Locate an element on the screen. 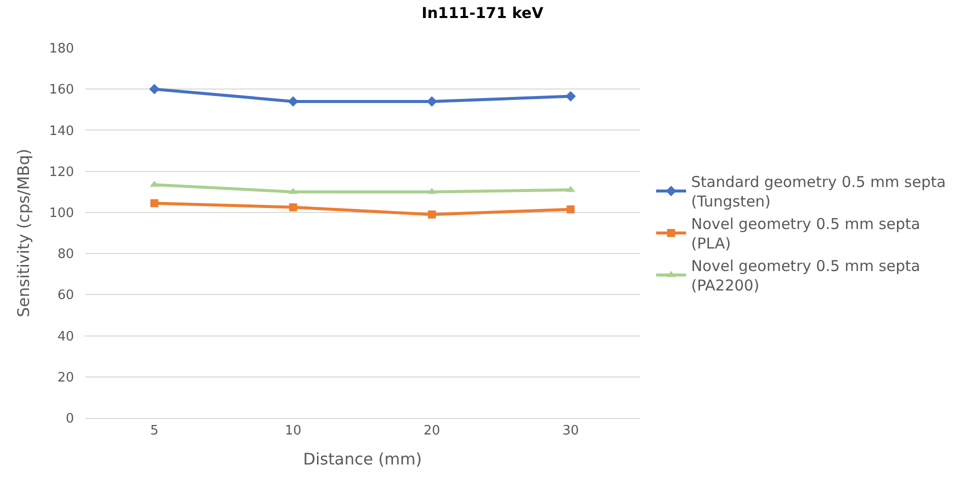 This screenshot has height=488, width=965. y-tick-label: 40 is located at coordinates (65, 336).